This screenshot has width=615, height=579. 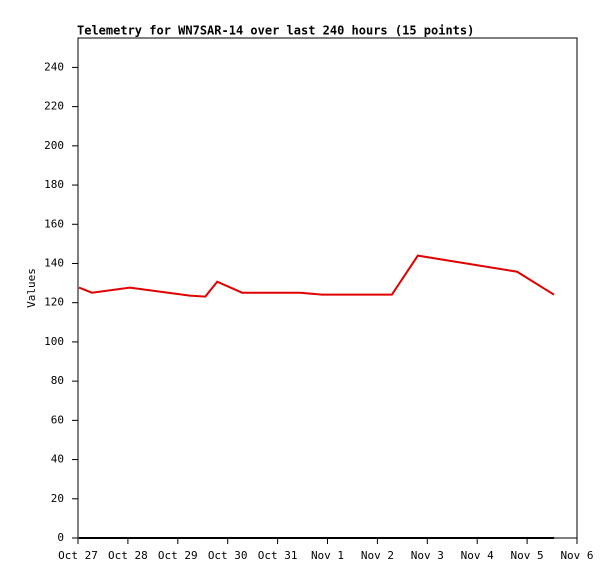 What do you see at coordinates (54, 302) in the screenshot?
I see `y-tick-label: 120` at bounding box center [54, 302].